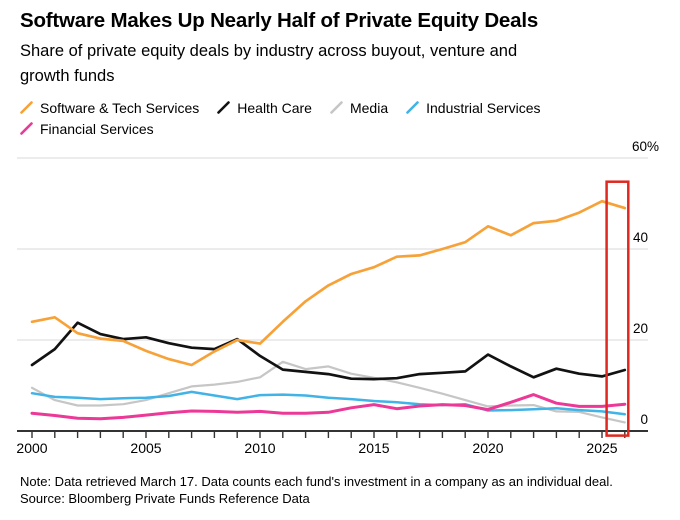 This screenshot has height=520, width=680. Describe the element at coordinates (97, 128) in the screenshot. I see `legend-label: Financial Services` at that location.